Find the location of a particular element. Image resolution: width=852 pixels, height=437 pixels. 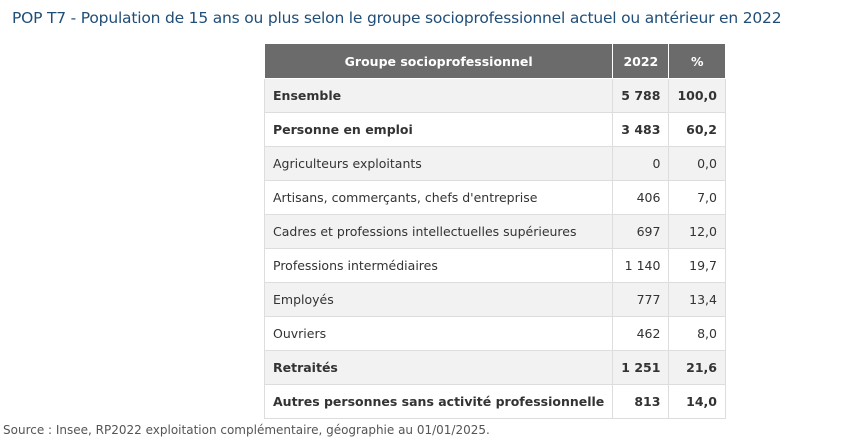

row-label: Personne en emploi is located at coordinates (438, 129).